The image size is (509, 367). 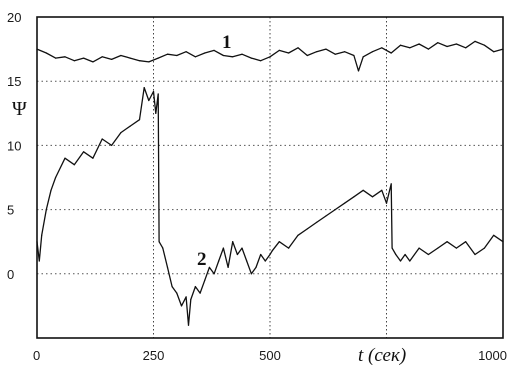 What do you see at coordinates (270, 355) in the screenshot?
I see `x-tick-label: 500` at bounding box center [270, 355].